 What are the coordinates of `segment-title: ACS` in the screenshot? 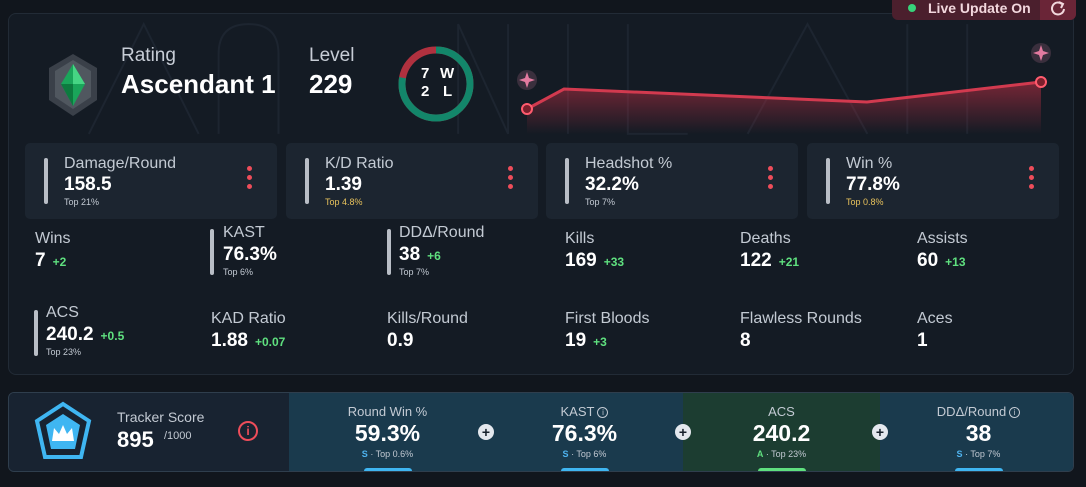 It's located at (781, 411).